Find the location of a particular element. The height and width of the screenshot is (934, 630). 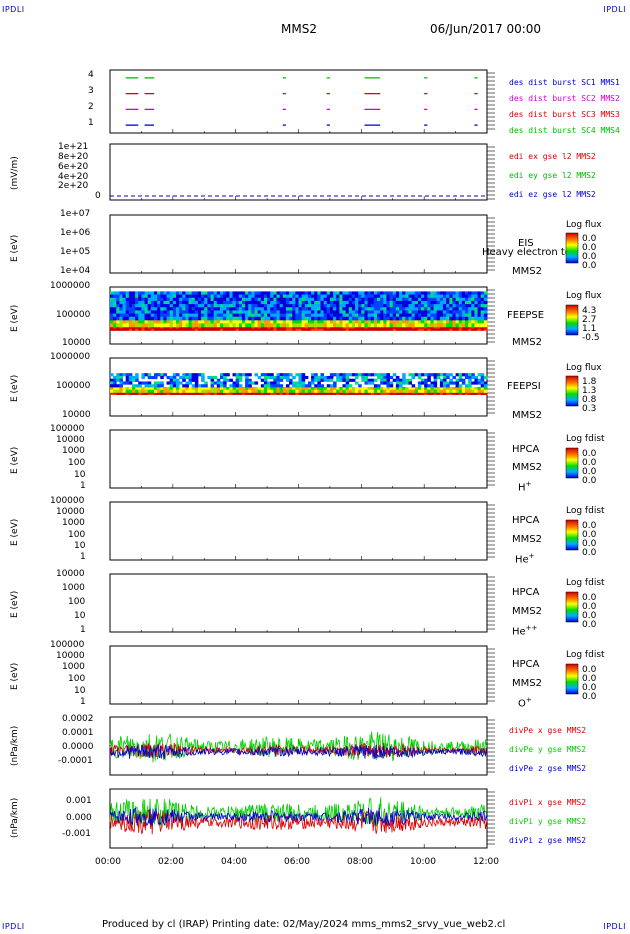

spacecraft-title: MMS2 is located at coordinates (299, 29).